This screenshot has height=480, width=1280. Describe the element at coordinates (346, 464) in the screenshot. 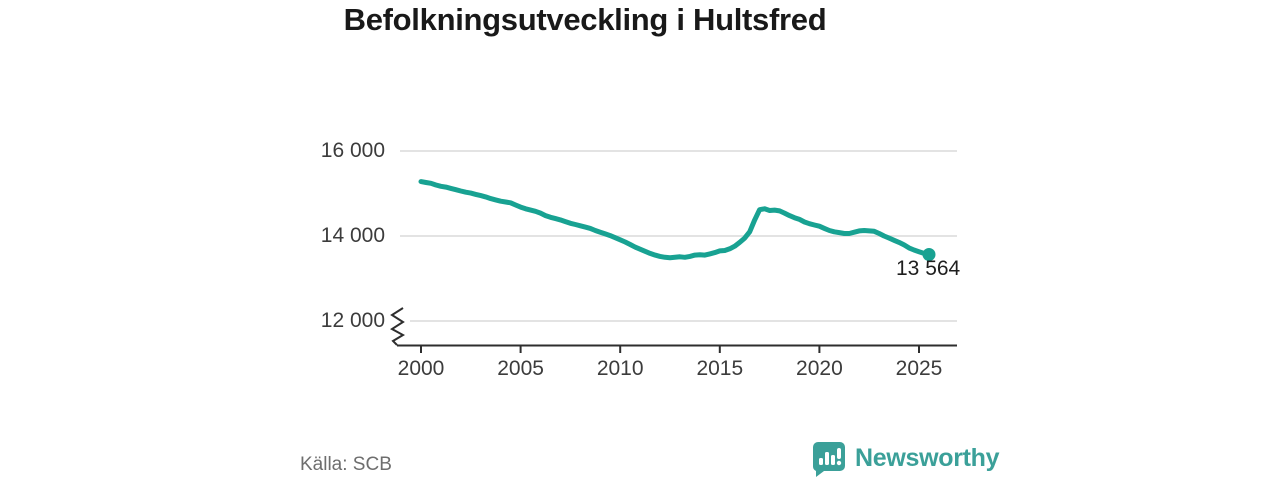

I see `source-attribution: Källa: SCB` at that location.